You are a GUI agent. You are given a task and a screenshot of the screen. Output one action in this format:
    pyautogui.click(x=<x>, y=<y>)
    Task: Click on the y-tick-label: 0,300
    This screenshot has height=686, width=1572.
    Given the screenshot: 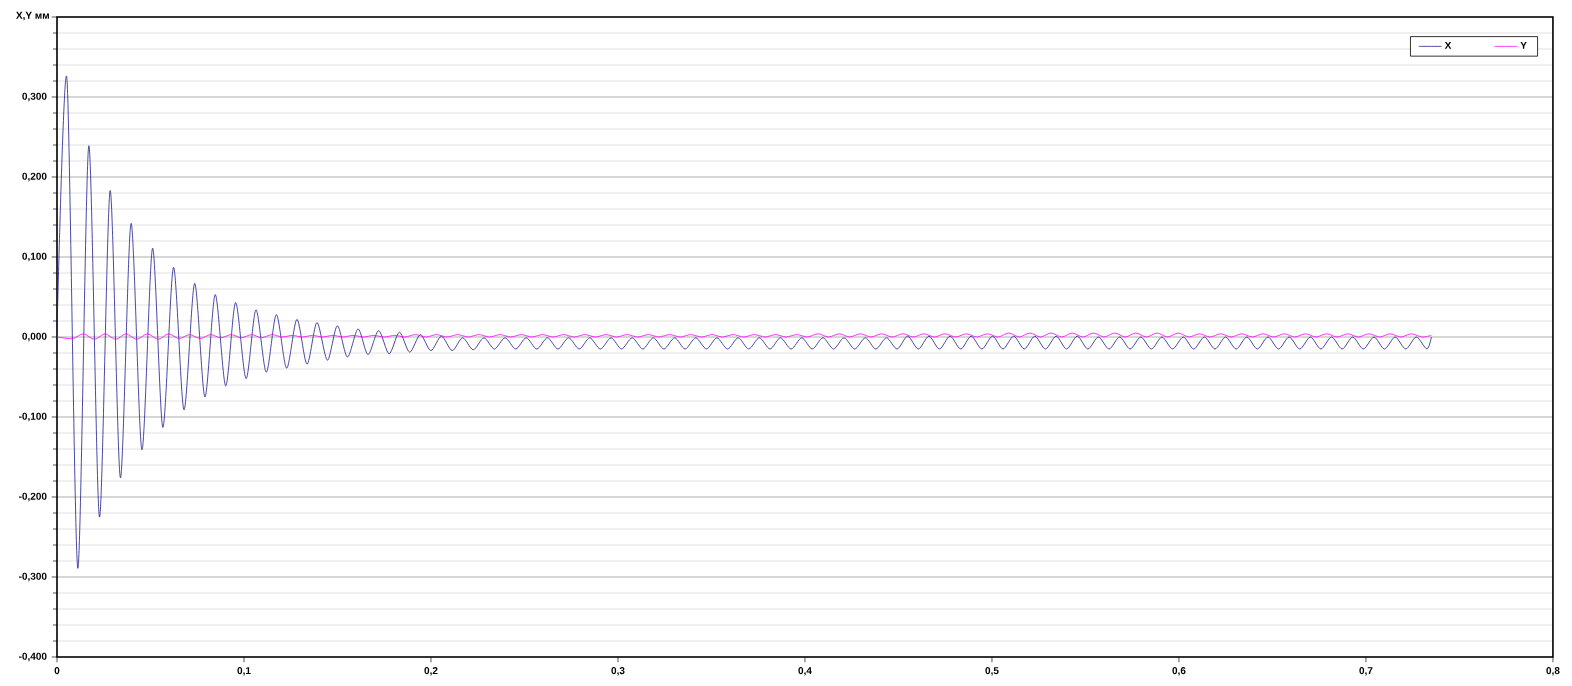 What is the action you would take?
    pyautogui.click(x=34, y=97)
    